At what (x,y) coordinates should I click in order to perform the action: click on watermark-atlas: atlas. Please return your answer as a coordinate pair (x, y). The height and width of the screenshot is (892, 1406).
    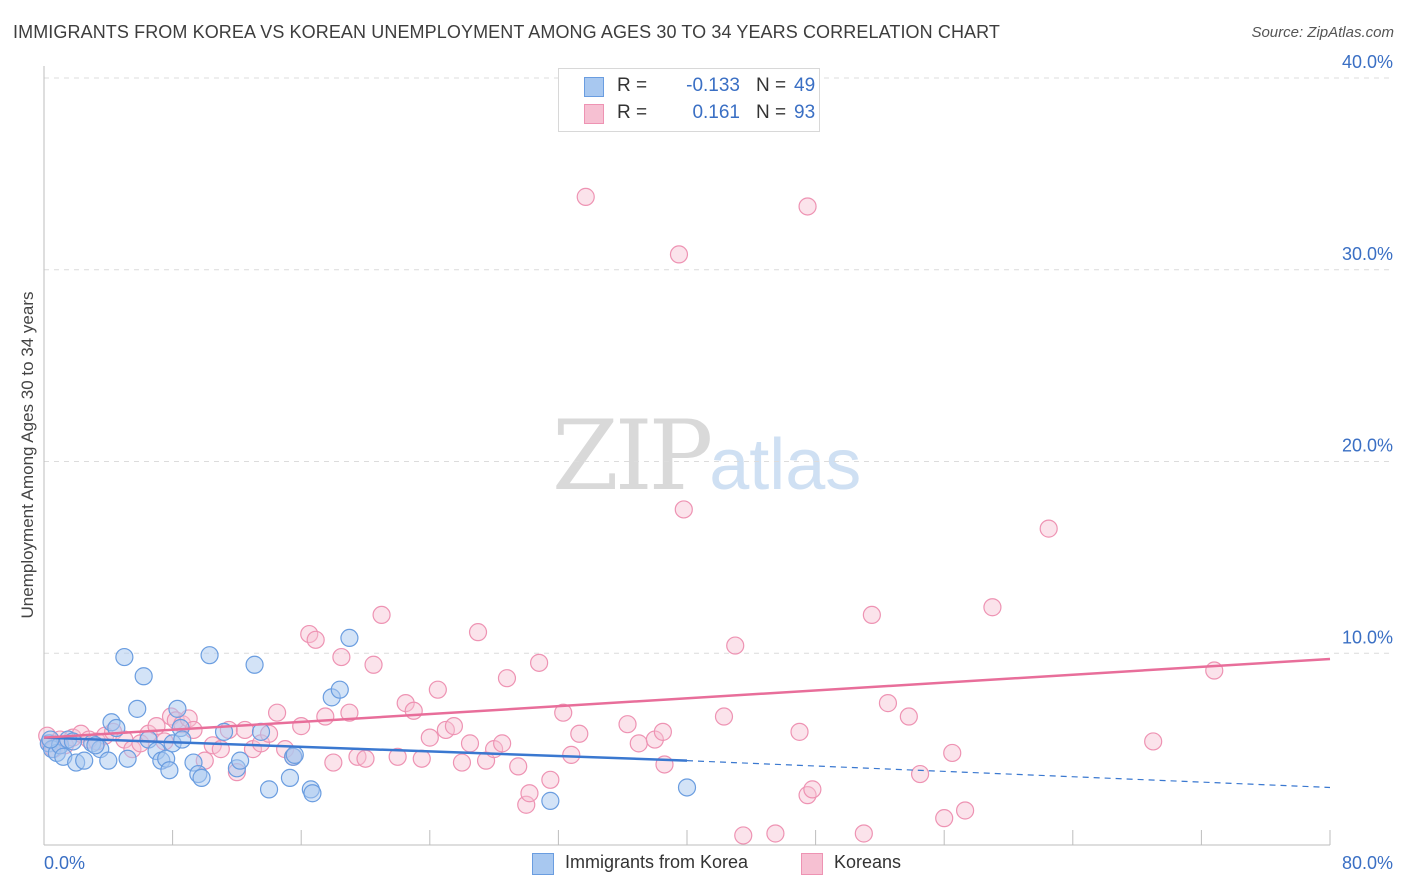
    Looking at the image, I should click on (785, 465).